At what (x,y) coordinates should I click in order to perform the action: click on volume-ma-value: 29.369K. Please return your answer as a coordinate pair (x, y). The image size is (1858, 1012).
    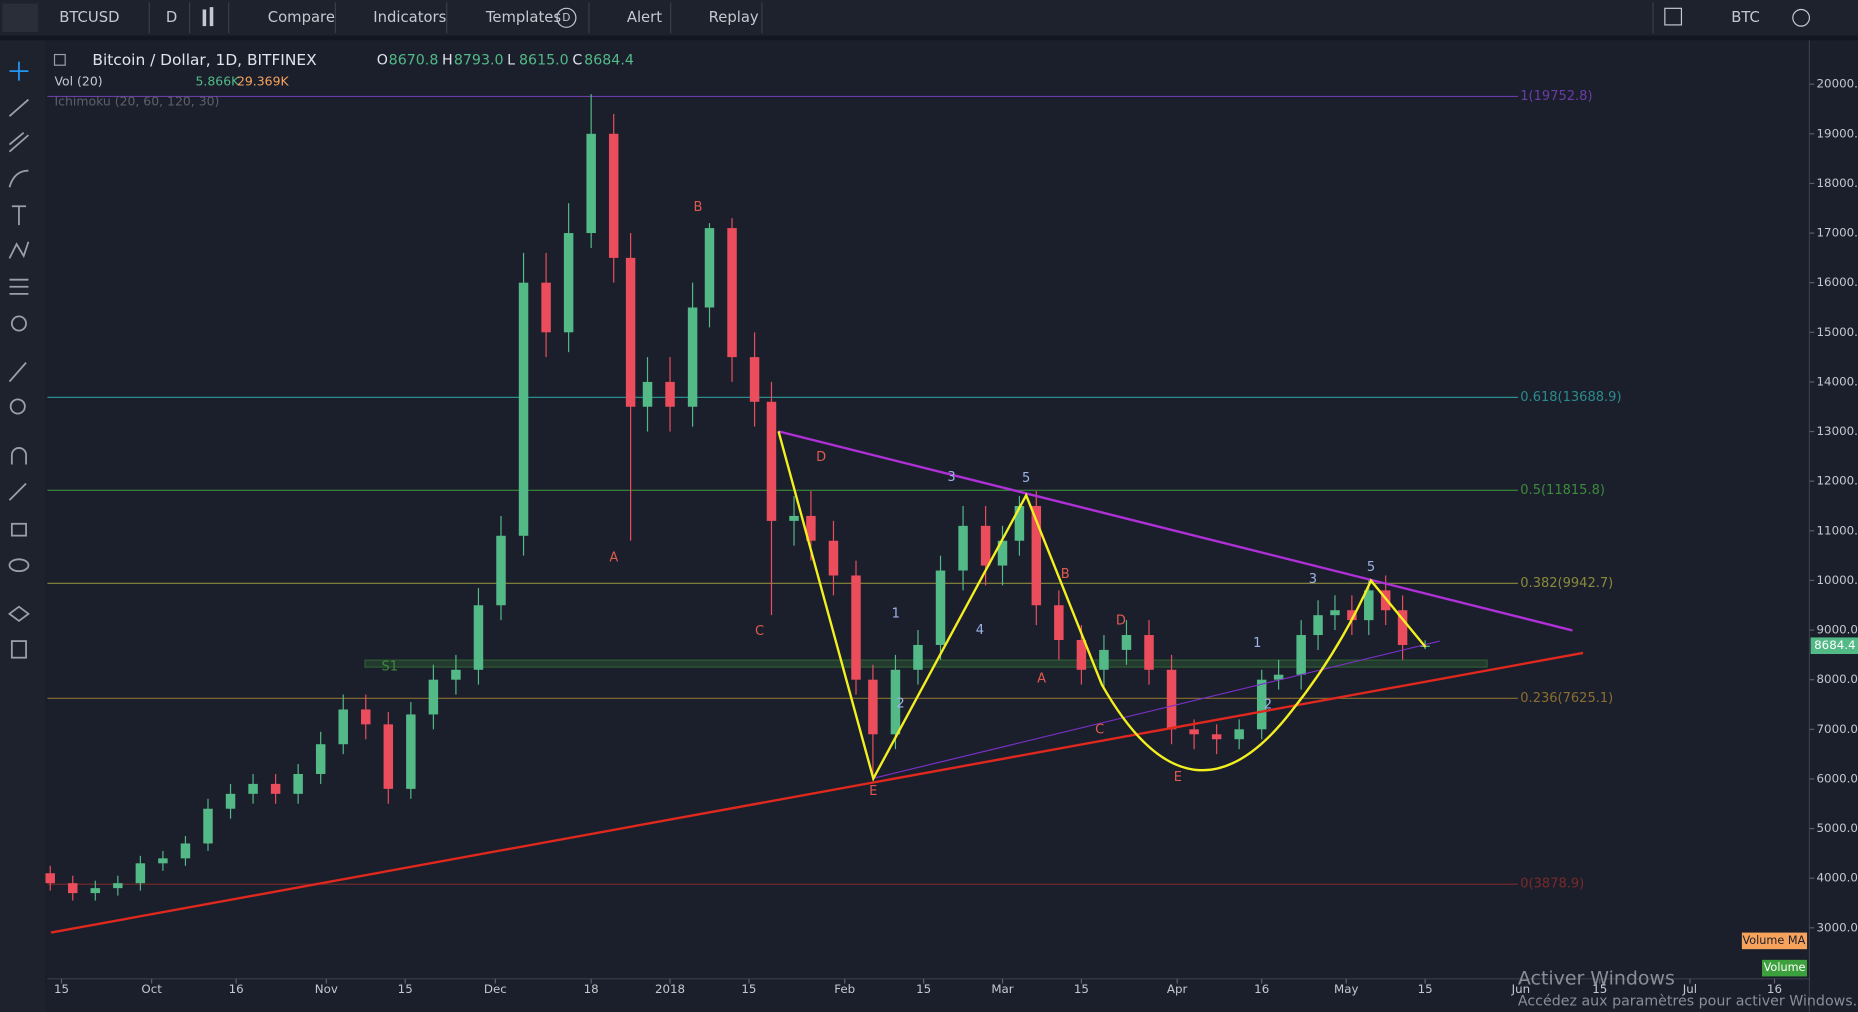
    Looking at the image, I should click on (263, 80).